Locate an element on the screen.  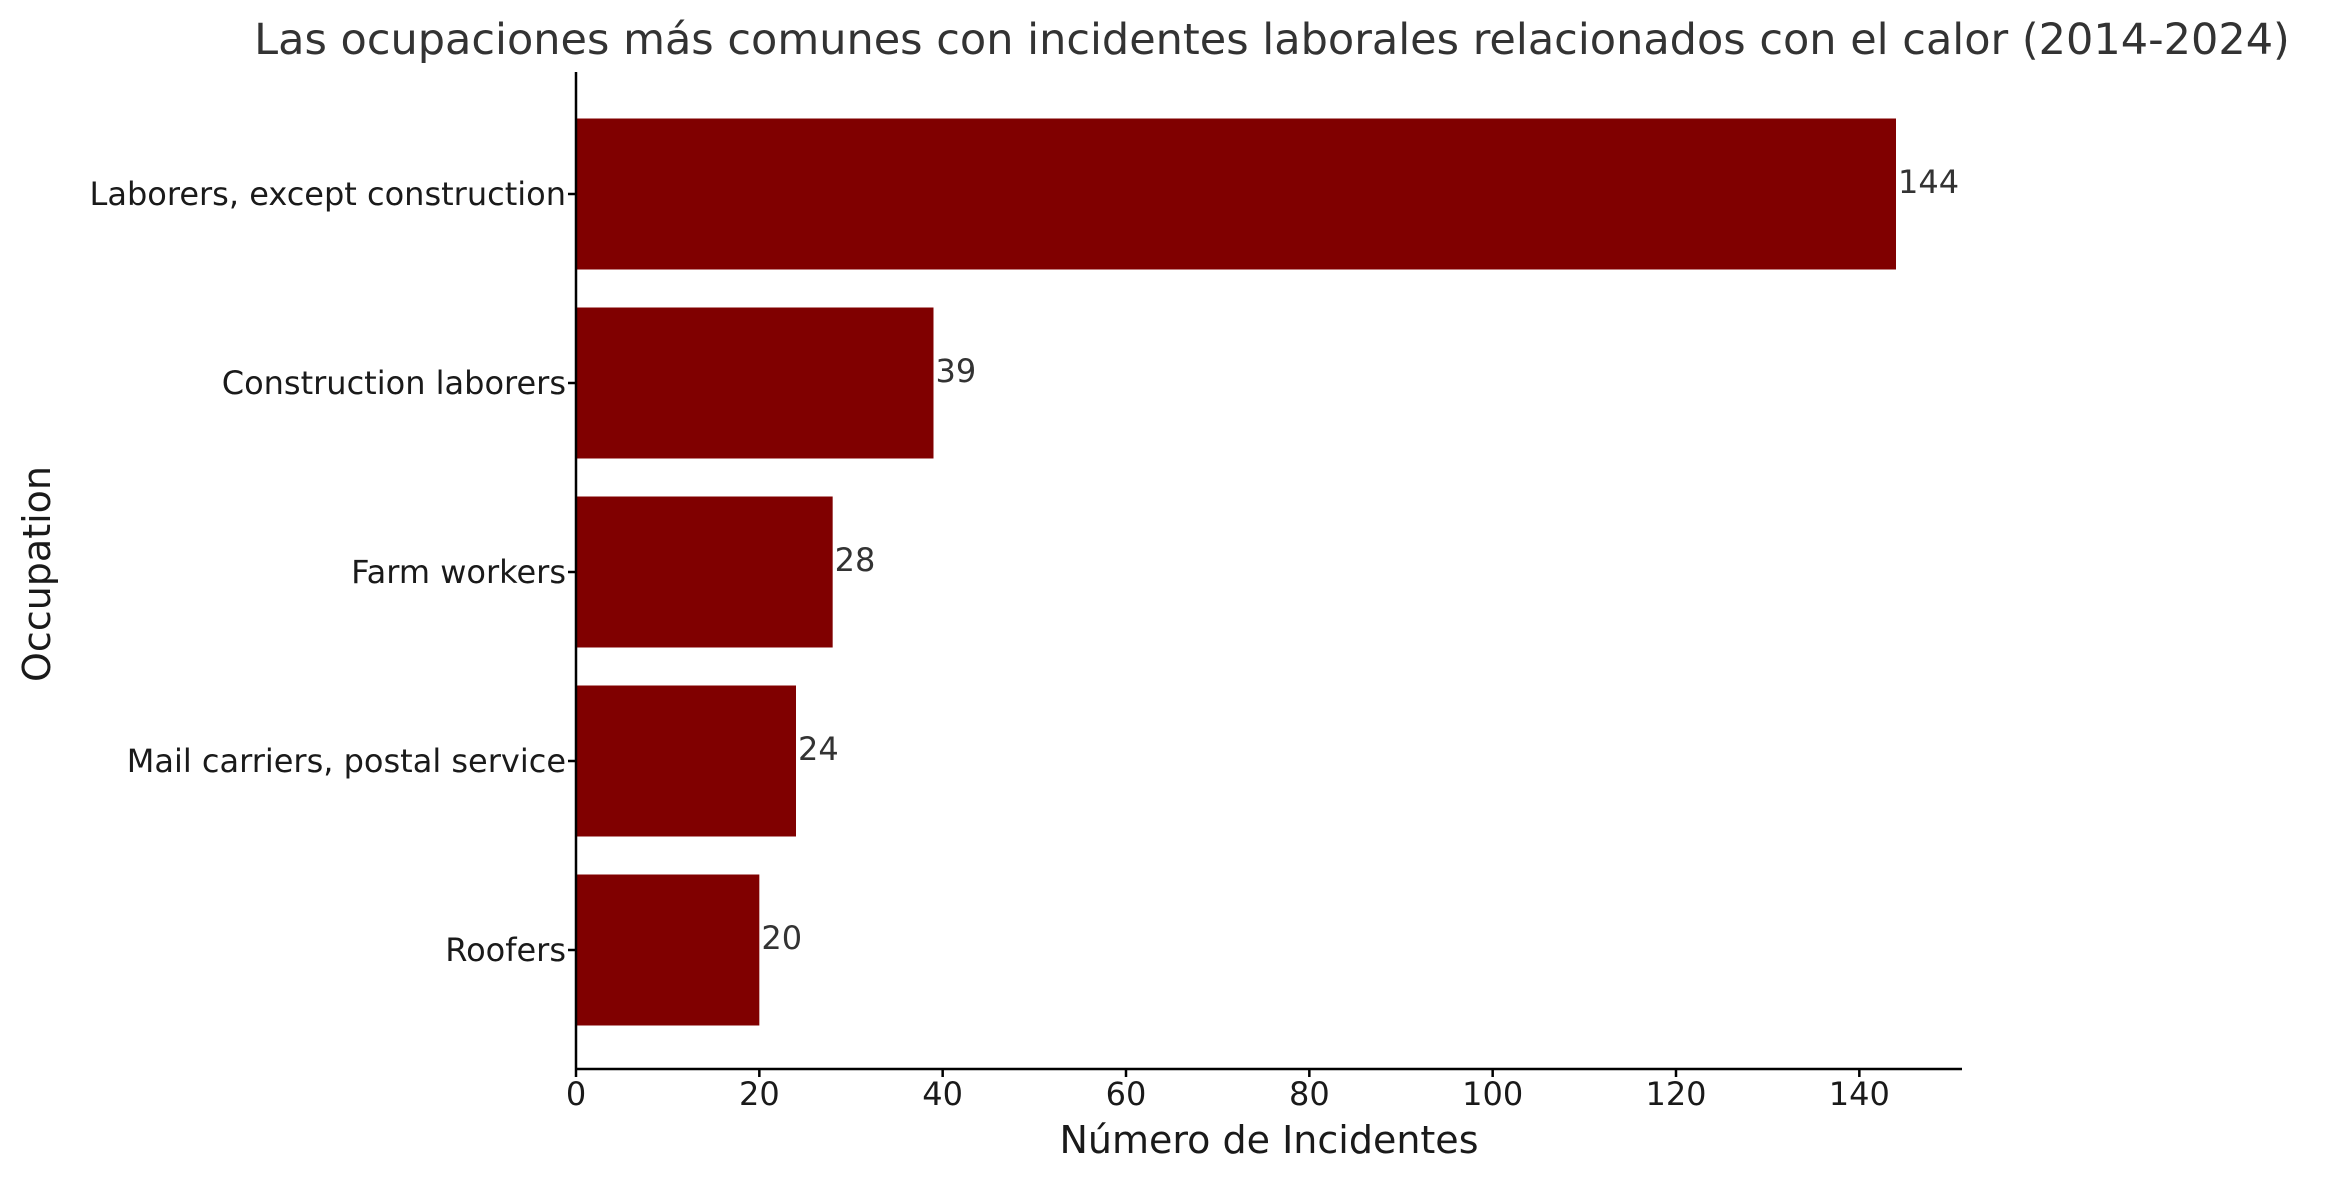
y-category-label: Laborers, except construction is located at coordinates (328, 194).